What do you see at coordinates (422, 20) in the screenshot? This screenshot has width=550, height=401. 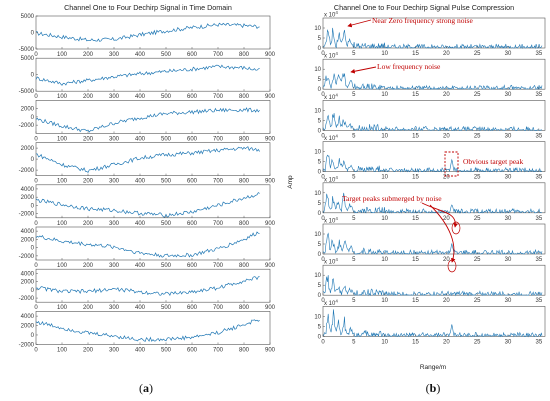 I see `annotation-near-zero: Near Zero frequency strong noise` at bounding box center [422, 20].